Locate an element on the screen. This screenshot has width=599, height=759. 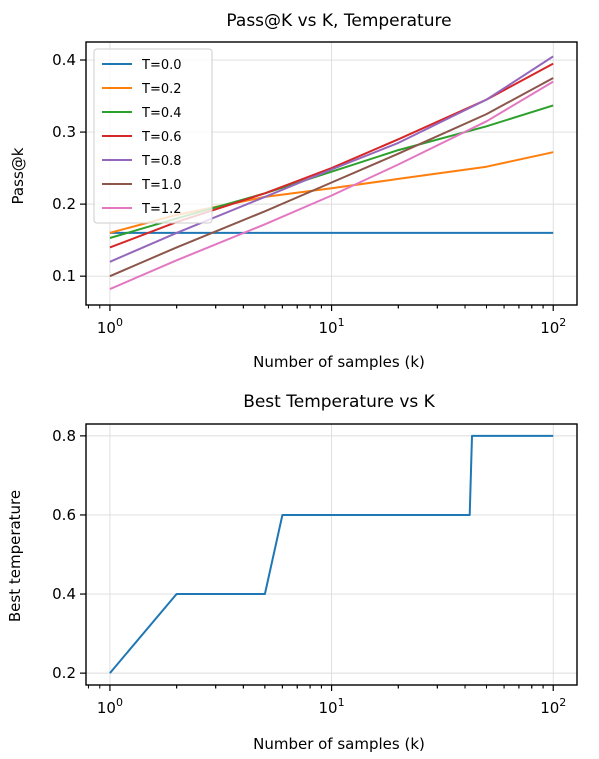
y-tick-label: 0.6 is located at coordinates (64, 515).